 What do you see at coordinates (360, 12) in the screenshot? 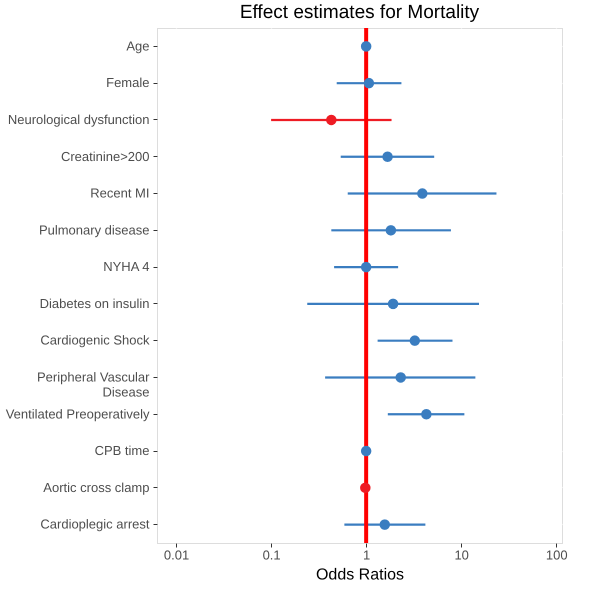
I see `chart-title: Effect estimates for Mortality` at bounding box center [360, 12].